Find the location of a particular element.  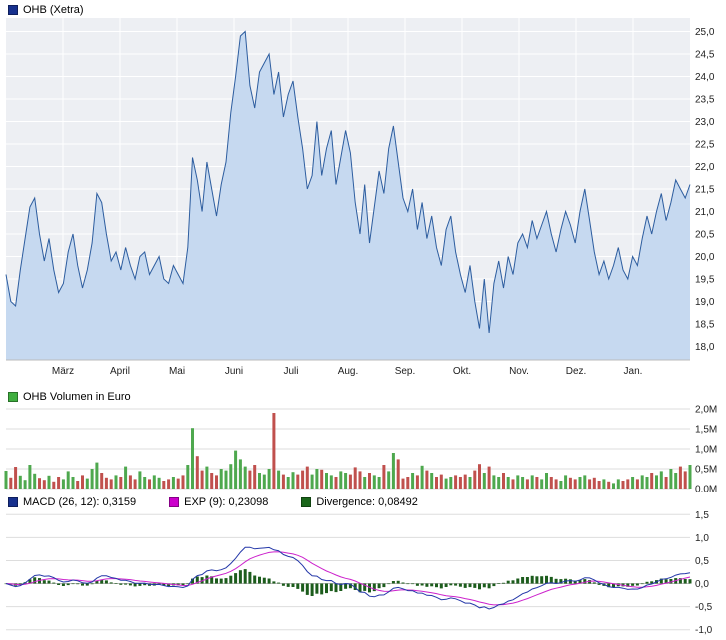

price-xtick-label: Jan. is located at coordinates (633, 371).